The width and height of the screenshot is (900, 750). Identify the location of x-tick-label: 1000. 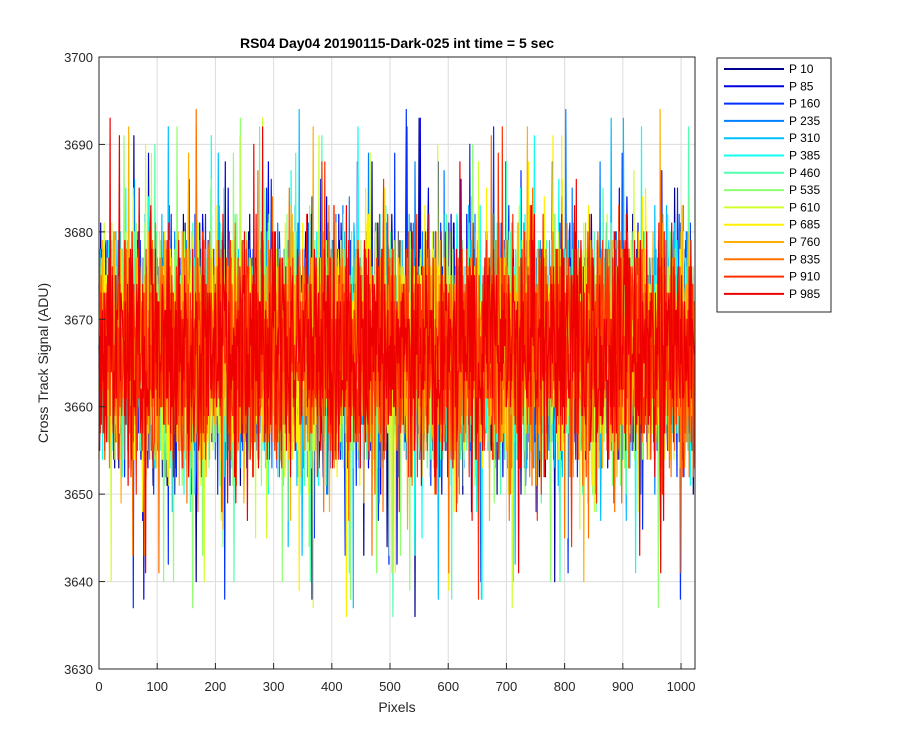
(681, 686).